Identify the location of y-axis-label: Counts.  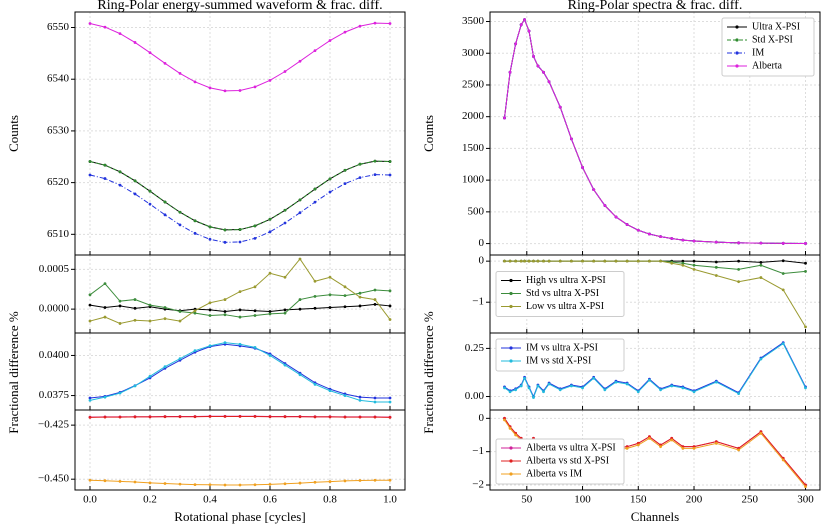
(13, 133).